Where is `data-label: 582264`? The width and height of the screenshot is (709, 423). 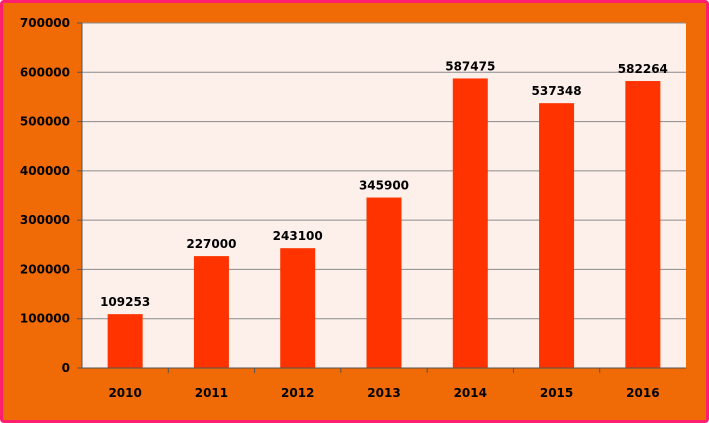 data-label: 582264 is located at coordinates (643, 69).